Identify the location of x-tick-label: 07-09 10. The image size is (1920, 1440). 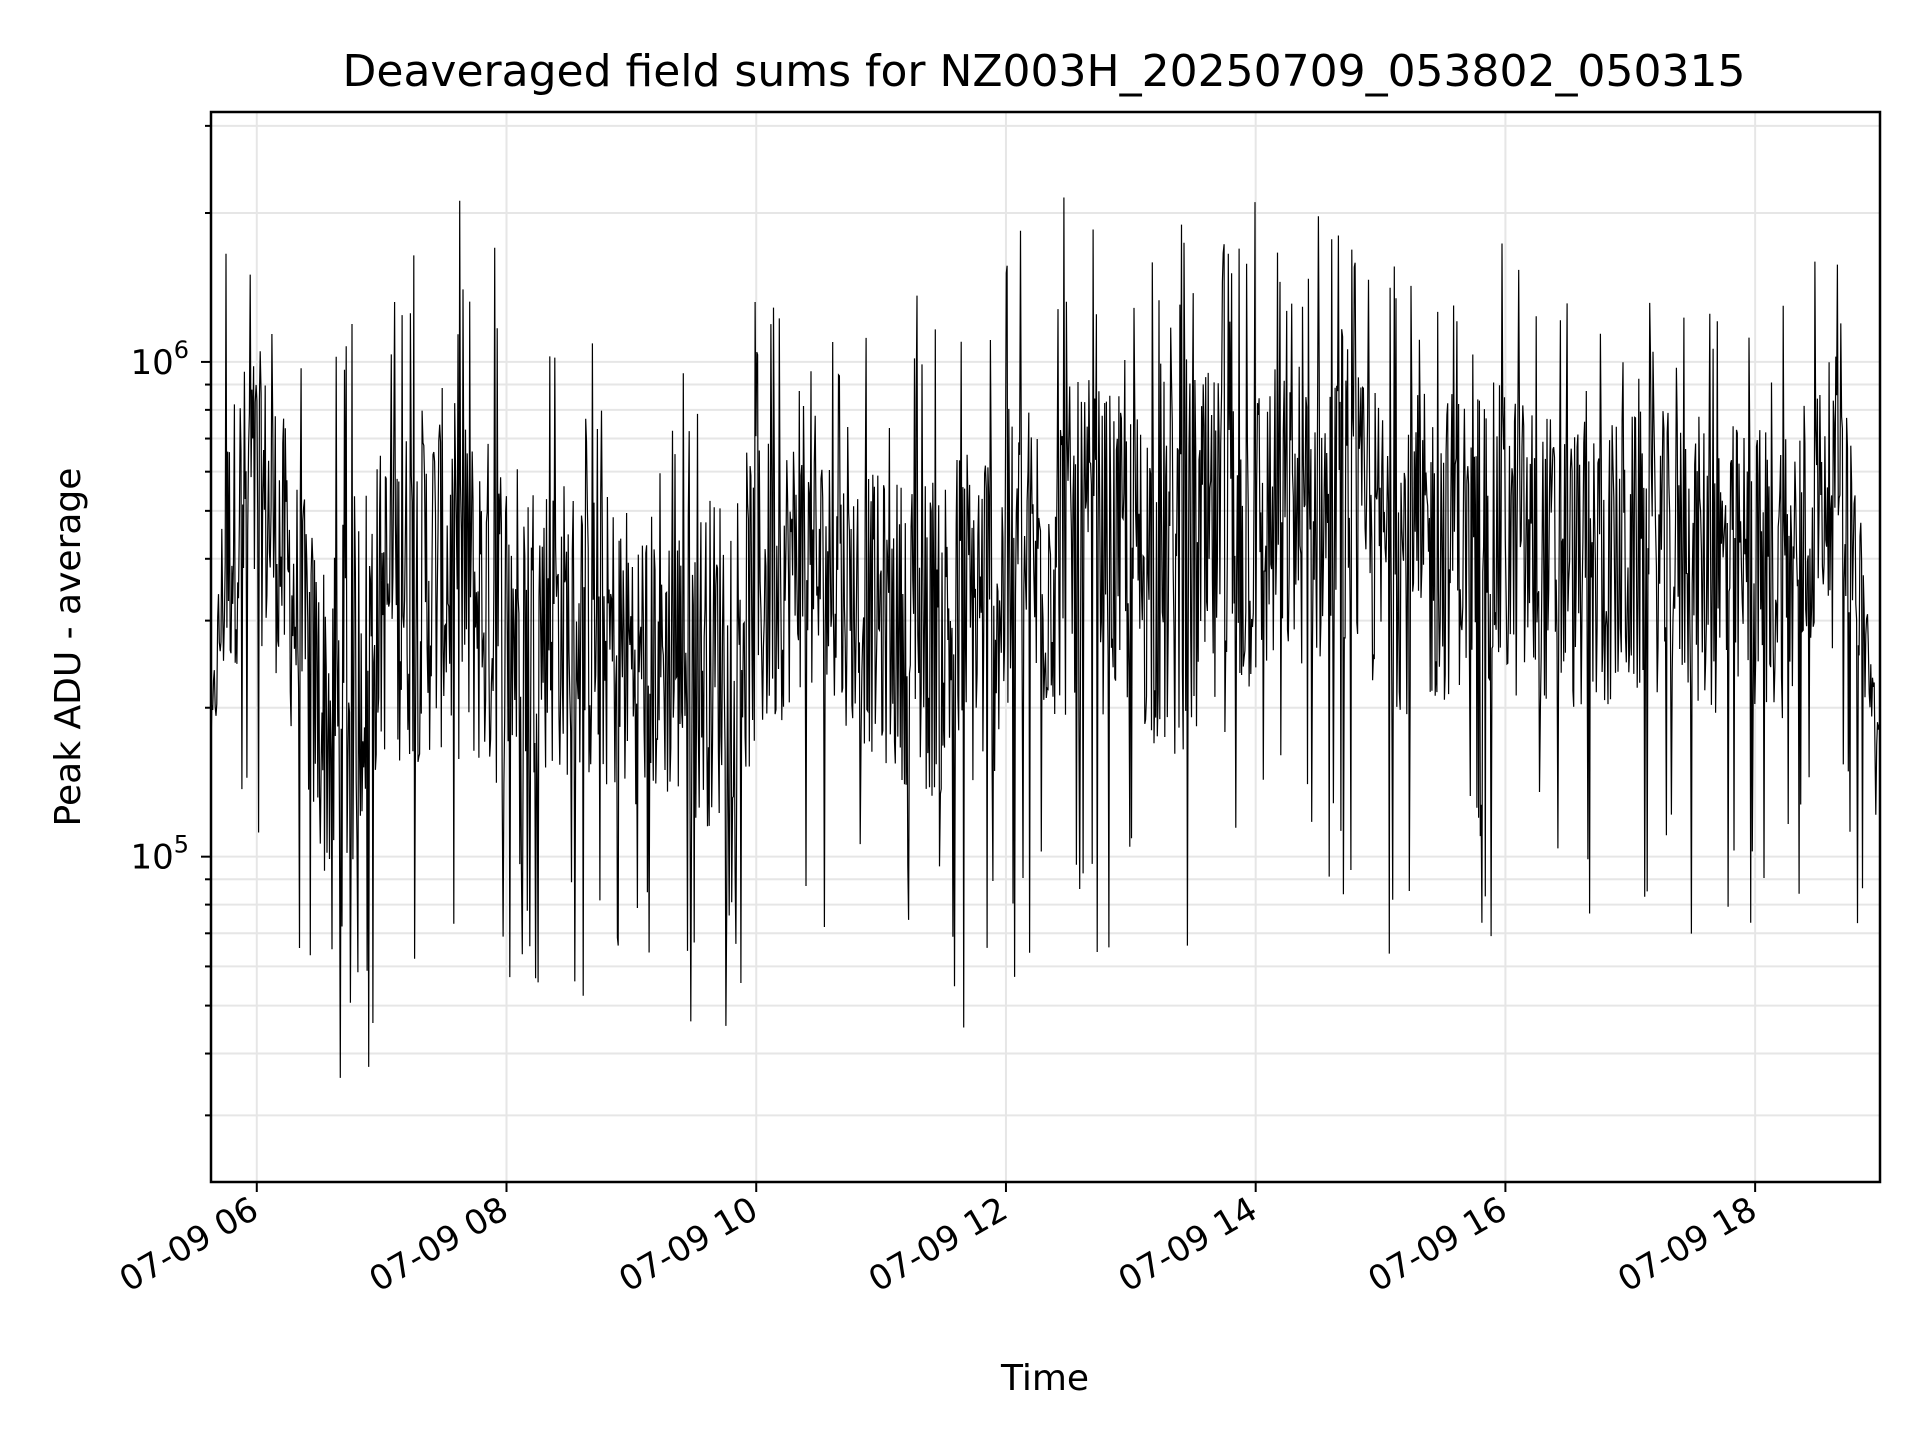
(688, 1244).